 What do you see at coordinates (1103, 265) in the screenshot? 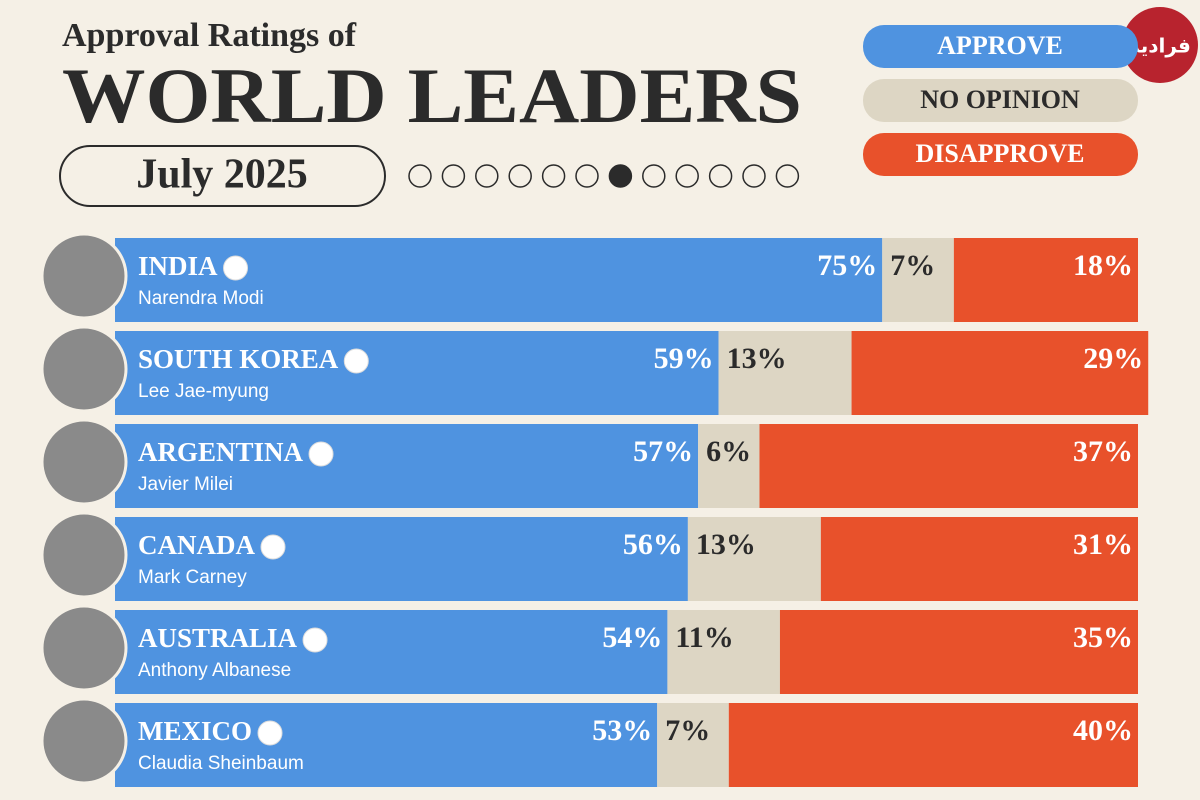
I see `value-label: 18%` at bounding box center [1103, 265].